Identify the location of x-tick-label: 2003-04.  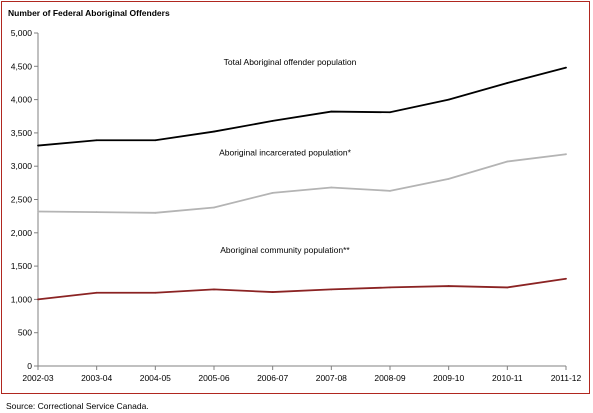
(96, 378).